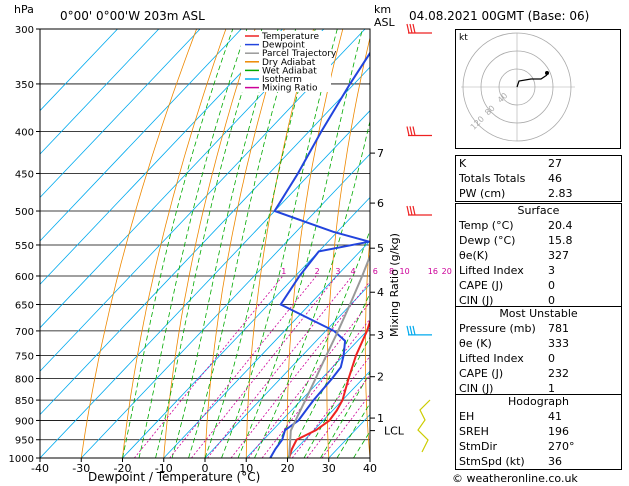 The image size is (629, 486). Describe the element at coordinates (538, 225) in the screenshot. I see `surface-row: Temp (°C) 20.4` at that location.